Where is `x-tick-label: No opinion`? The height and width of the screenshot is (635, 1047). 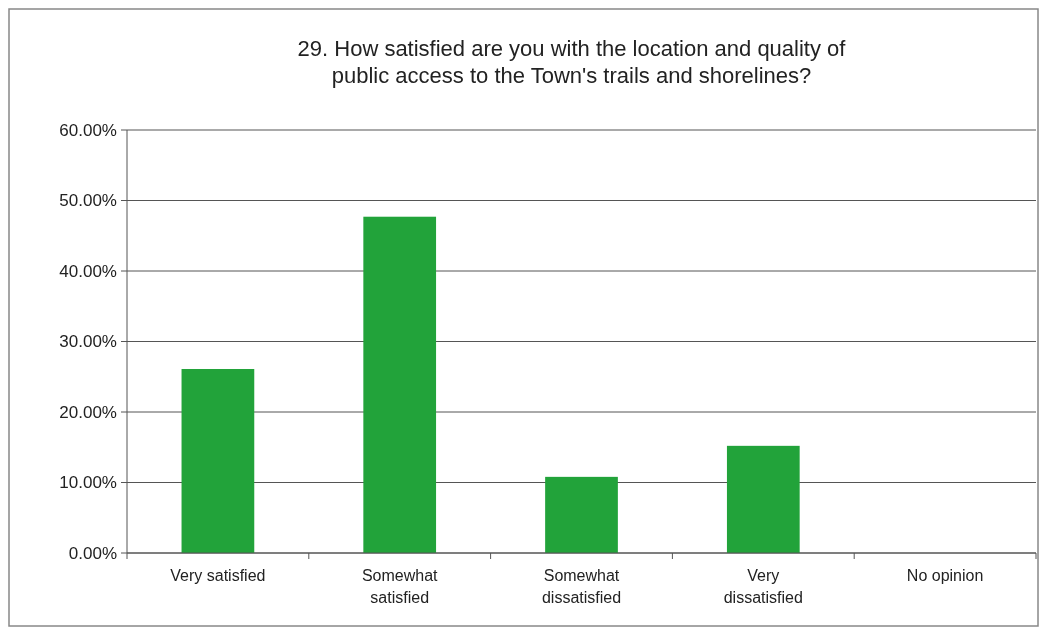 x-tick-label: No opinion is located at coordinates (945, 575).